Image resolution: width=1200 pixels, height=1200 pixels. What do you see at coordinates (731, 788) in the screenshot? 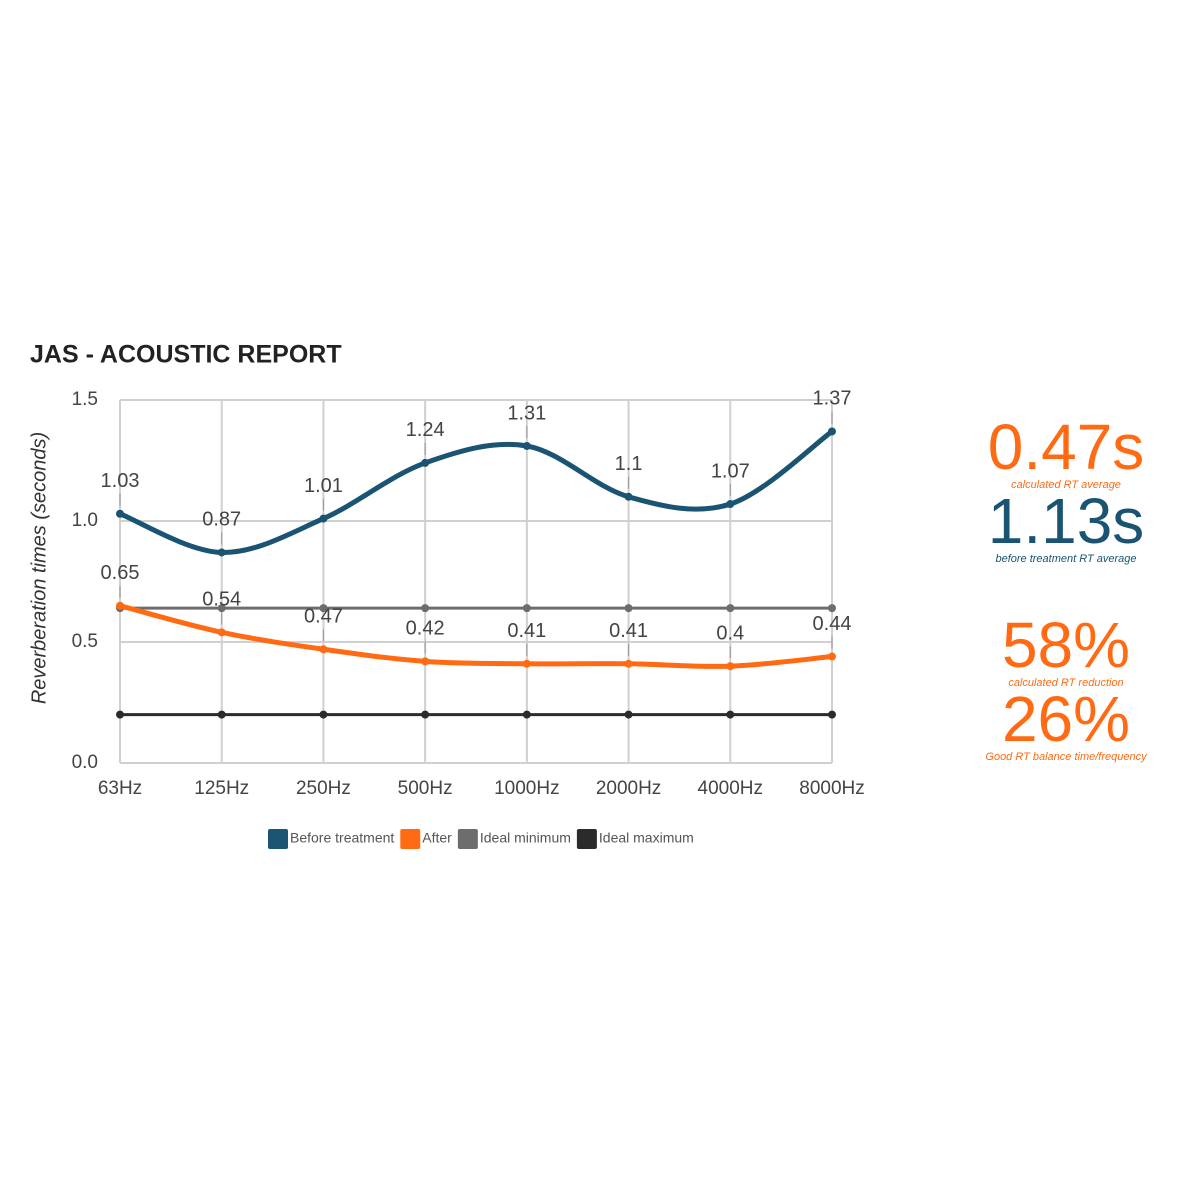
I see `x-tick-label: 4000Hz` at bounding box center [731, 788].